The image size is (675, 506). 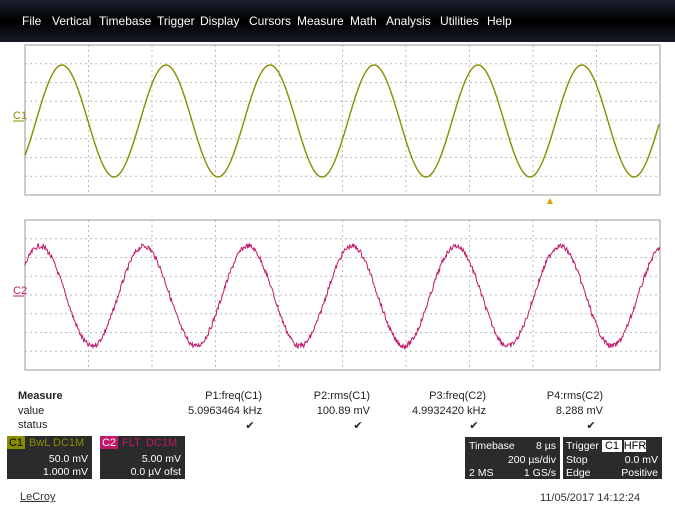 I want to click on timebase-title: Timebase, so click(x=492, y=446).